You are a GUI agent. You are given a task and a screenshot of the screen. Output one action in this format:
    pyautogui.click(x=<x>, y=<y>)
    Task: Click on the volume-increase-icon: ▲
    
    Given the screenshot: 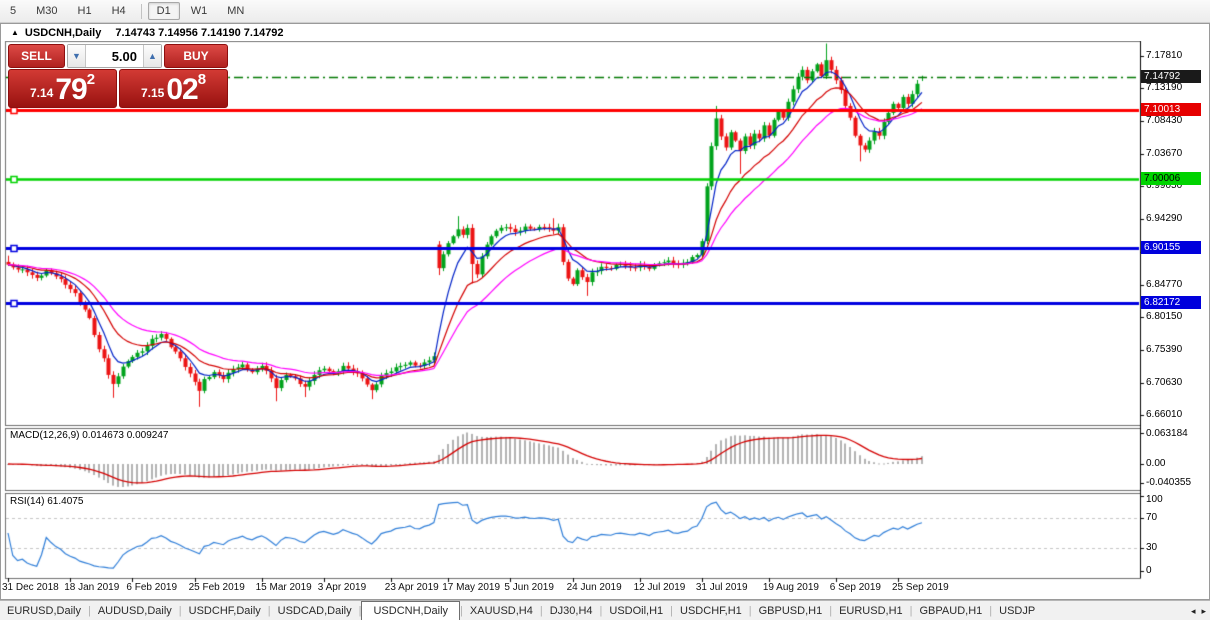 What is the action you would take?
    pyautogui.click(x=152, y=56)
    